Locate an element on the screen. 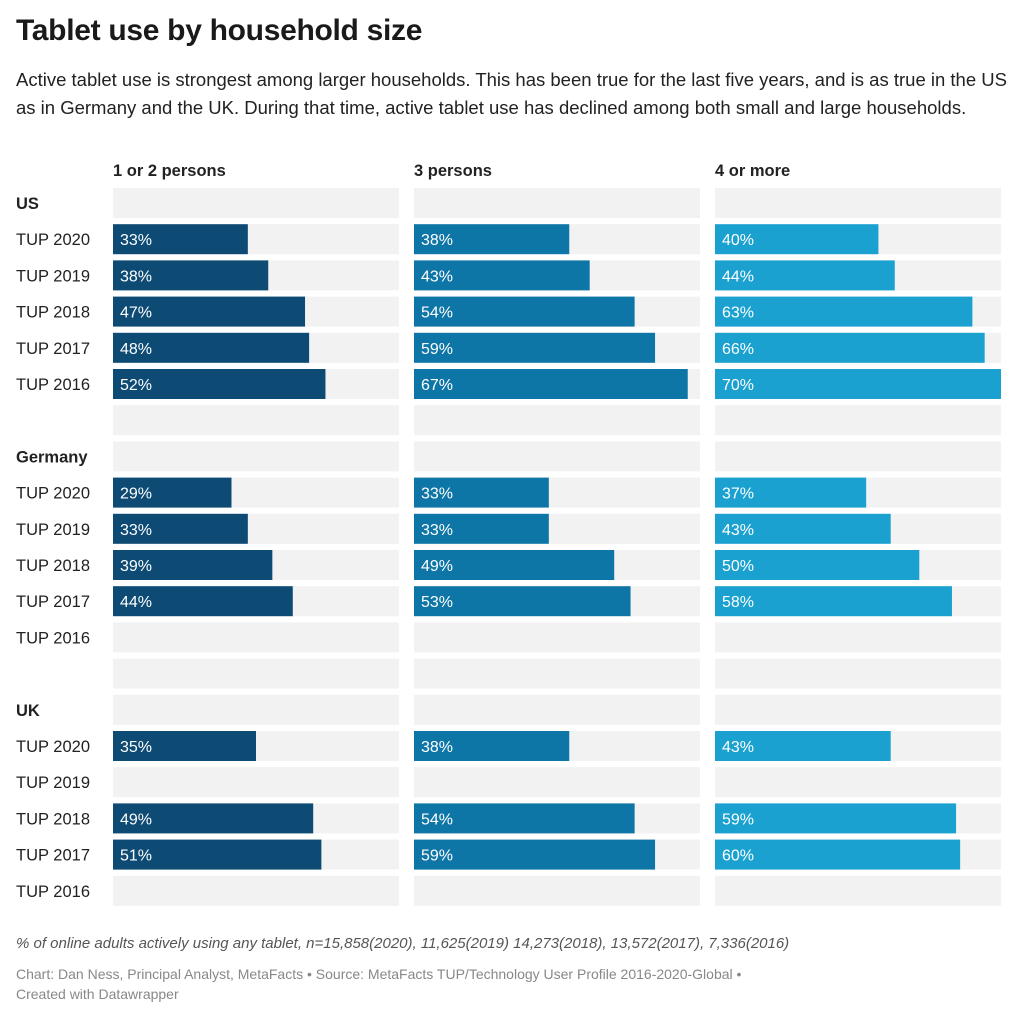 This screenshot has height=1018, width=1024. column-header: 3 persons is located at coordinates (453, 171).